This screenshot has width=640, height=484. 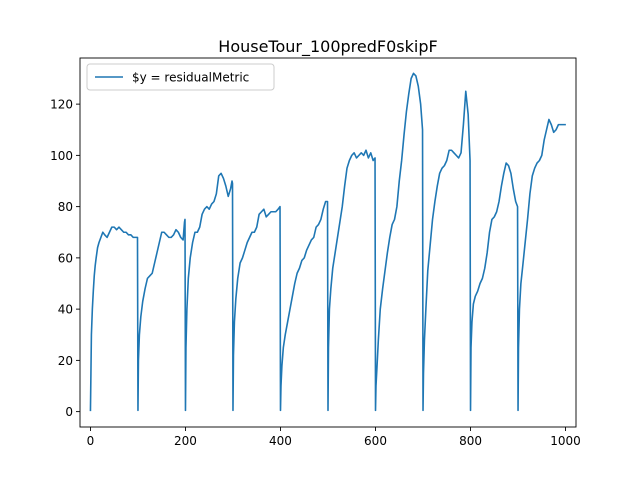 I want to click on y-tick-label: 80, so click(x=65, y=207).